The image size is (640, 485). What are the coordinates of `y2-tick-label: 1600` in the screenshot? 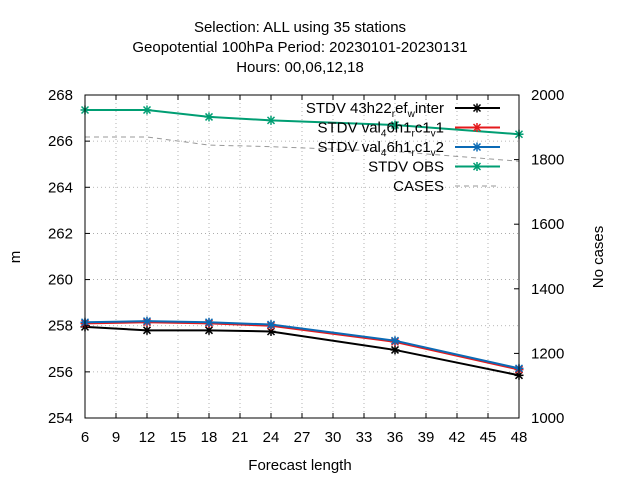 It's located at (547, 224).